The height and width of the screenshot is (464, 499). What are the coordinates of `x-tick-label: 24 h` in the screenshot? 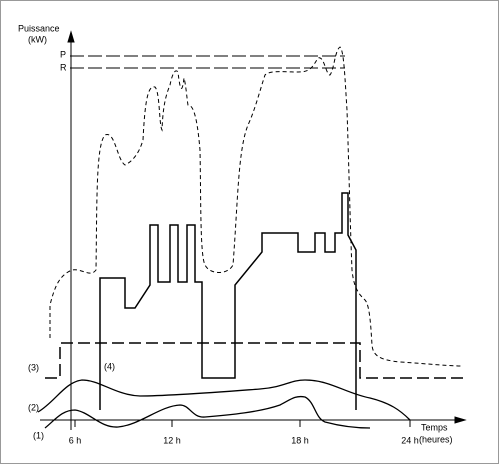 It's located at (410, 440).